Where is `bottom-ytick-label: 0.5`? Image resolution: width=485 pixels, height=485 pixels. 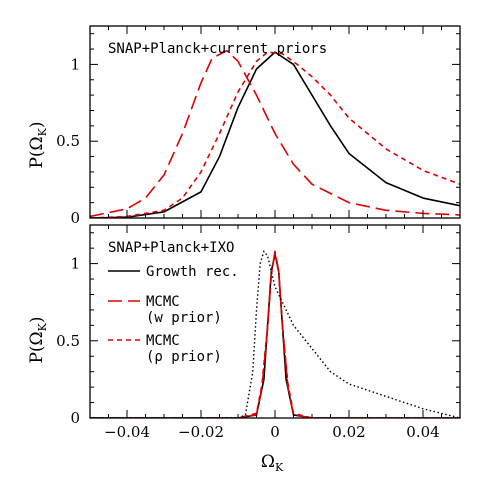 bottom-ytick-label: 0.5 is located at coordinates (68, 341).